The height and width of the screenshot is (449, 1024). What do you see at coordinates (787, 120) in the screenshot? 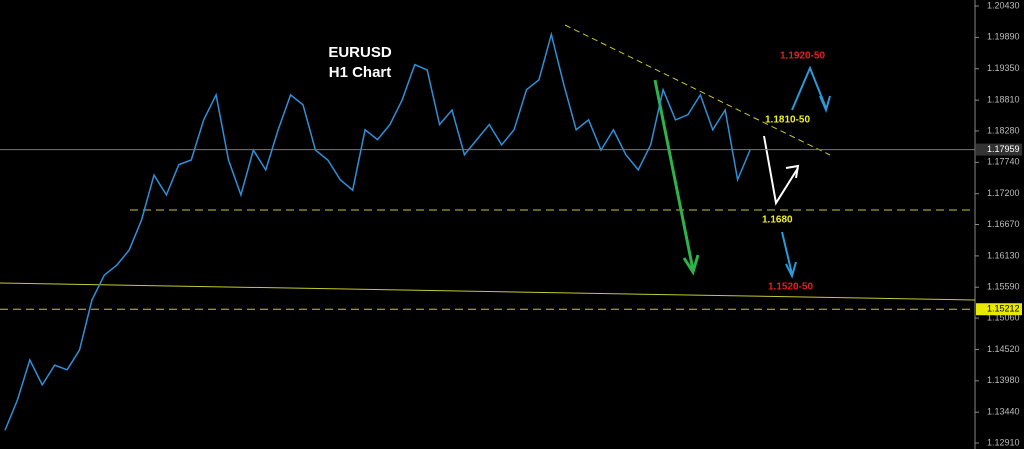
I see `annotation: 1.1810-50` at bounding box center [787, 120].